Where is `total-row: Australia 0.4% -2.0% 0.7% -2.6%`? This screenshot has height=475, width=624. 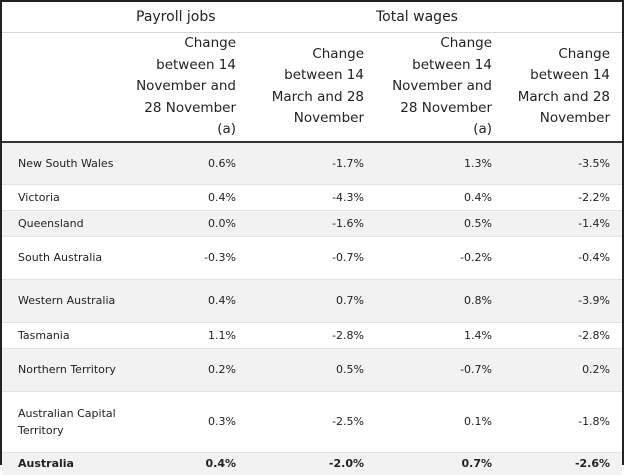
total-row: Australia 0.4% -2.0% 0.7% -2.6% is located at coordinates (312, 463).